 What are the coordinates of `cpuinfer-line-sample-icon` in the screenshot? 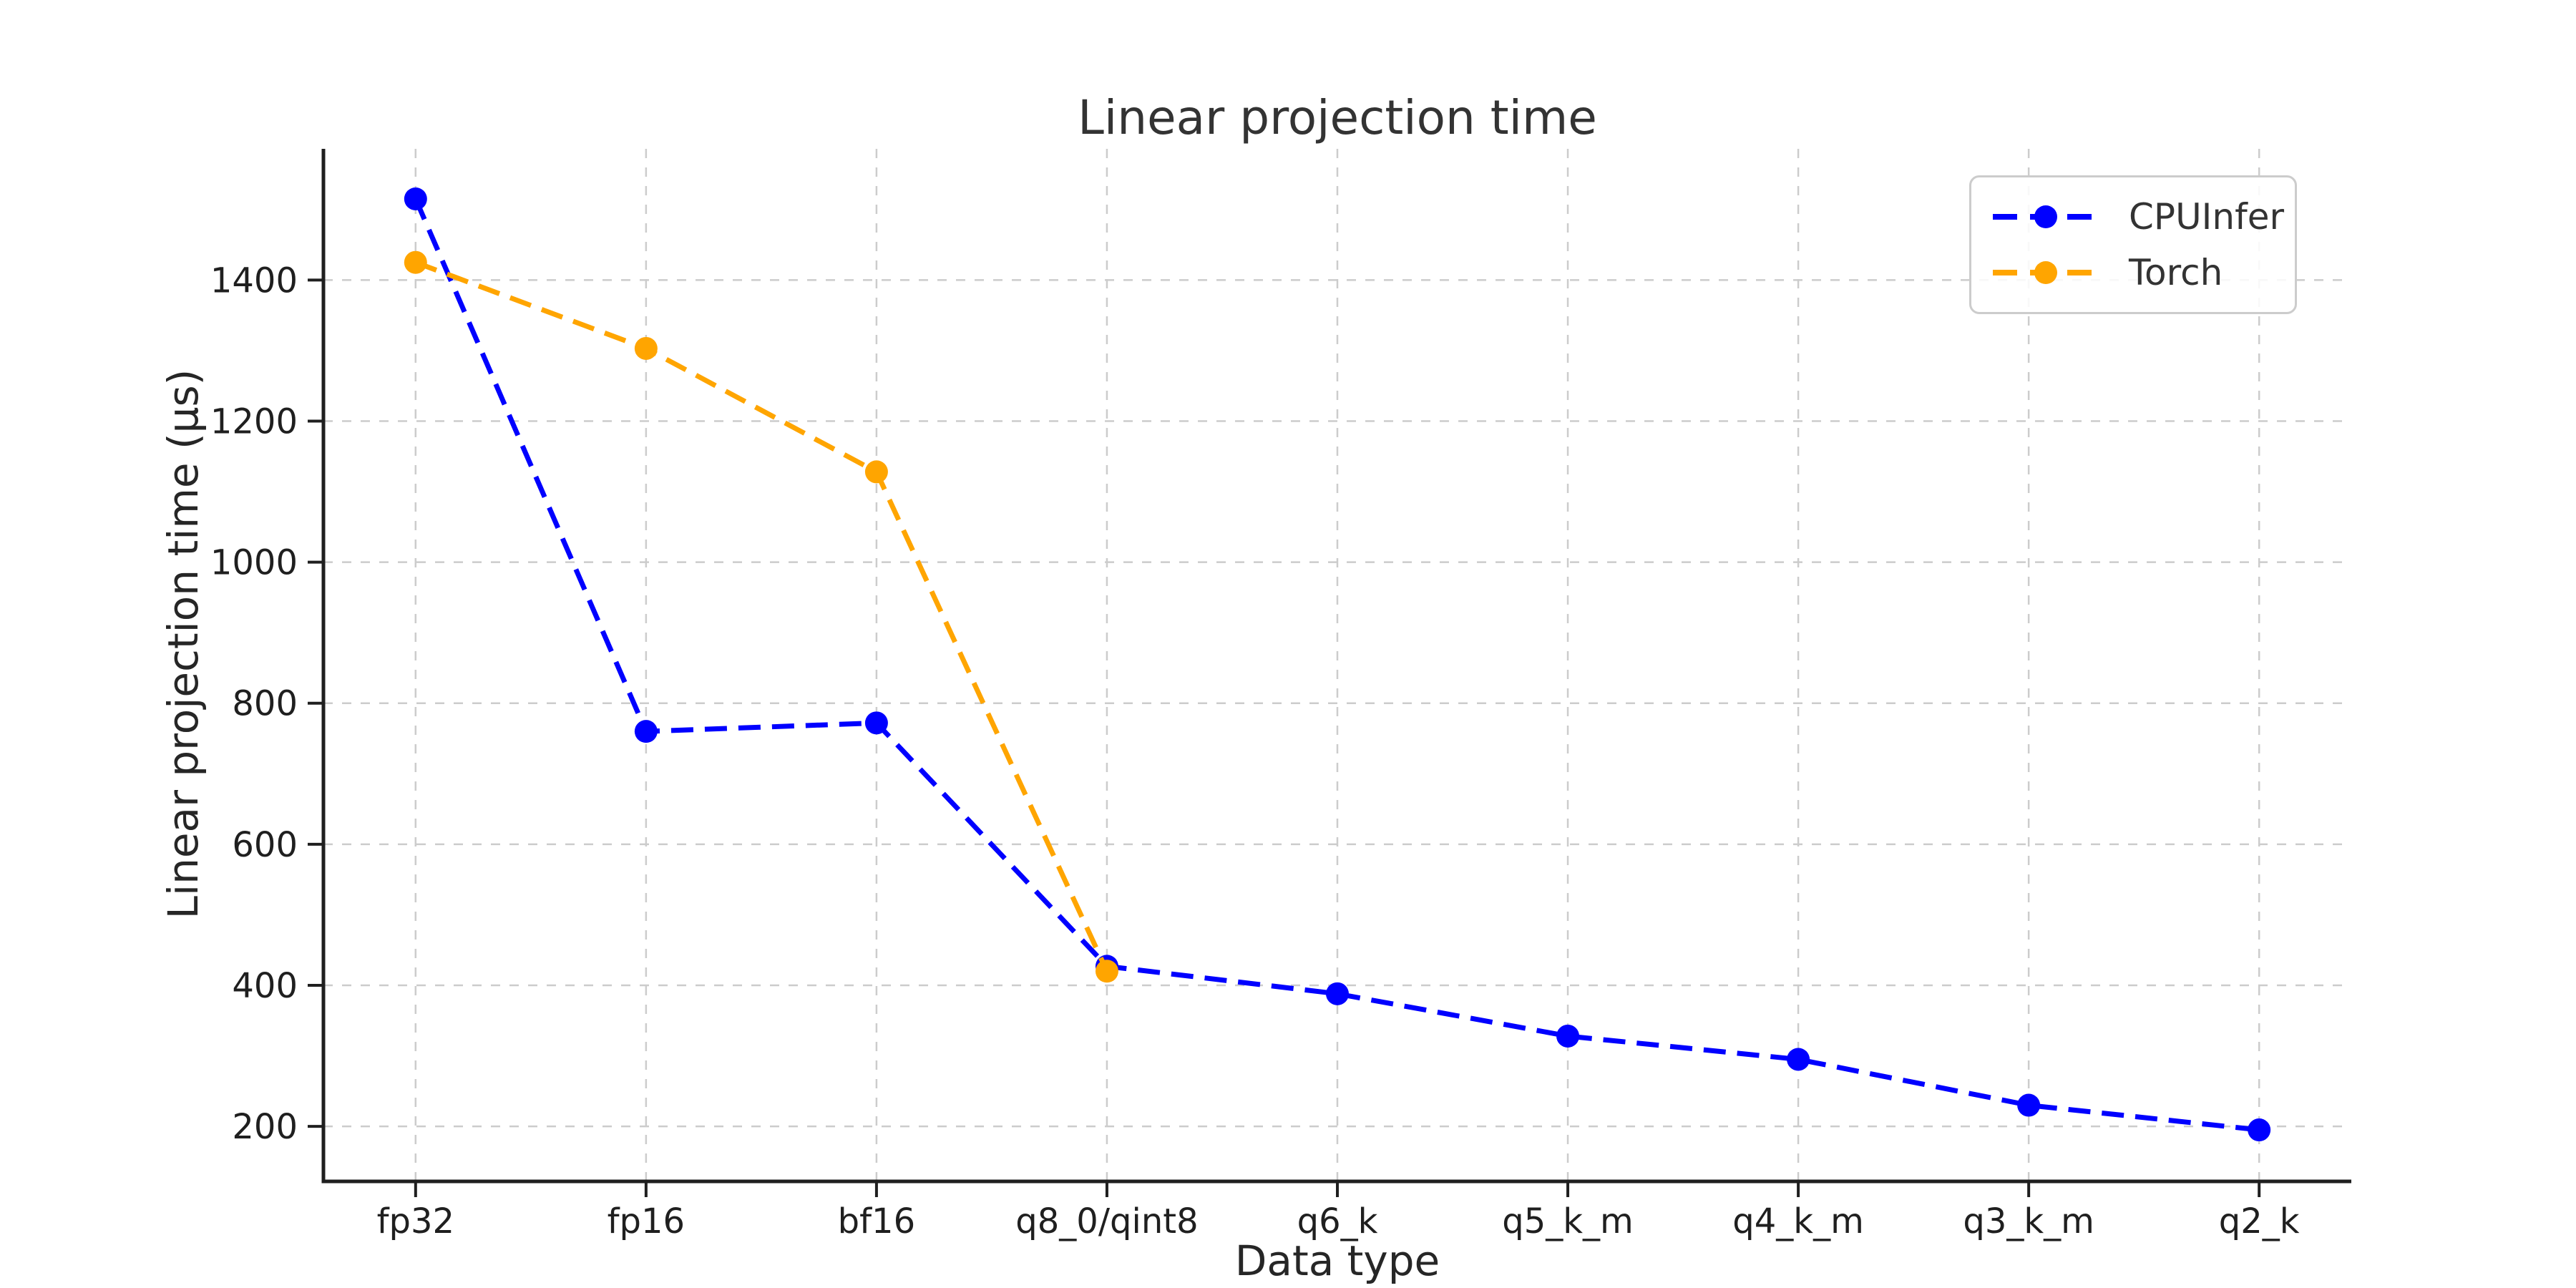 It's located at (2047, 217).